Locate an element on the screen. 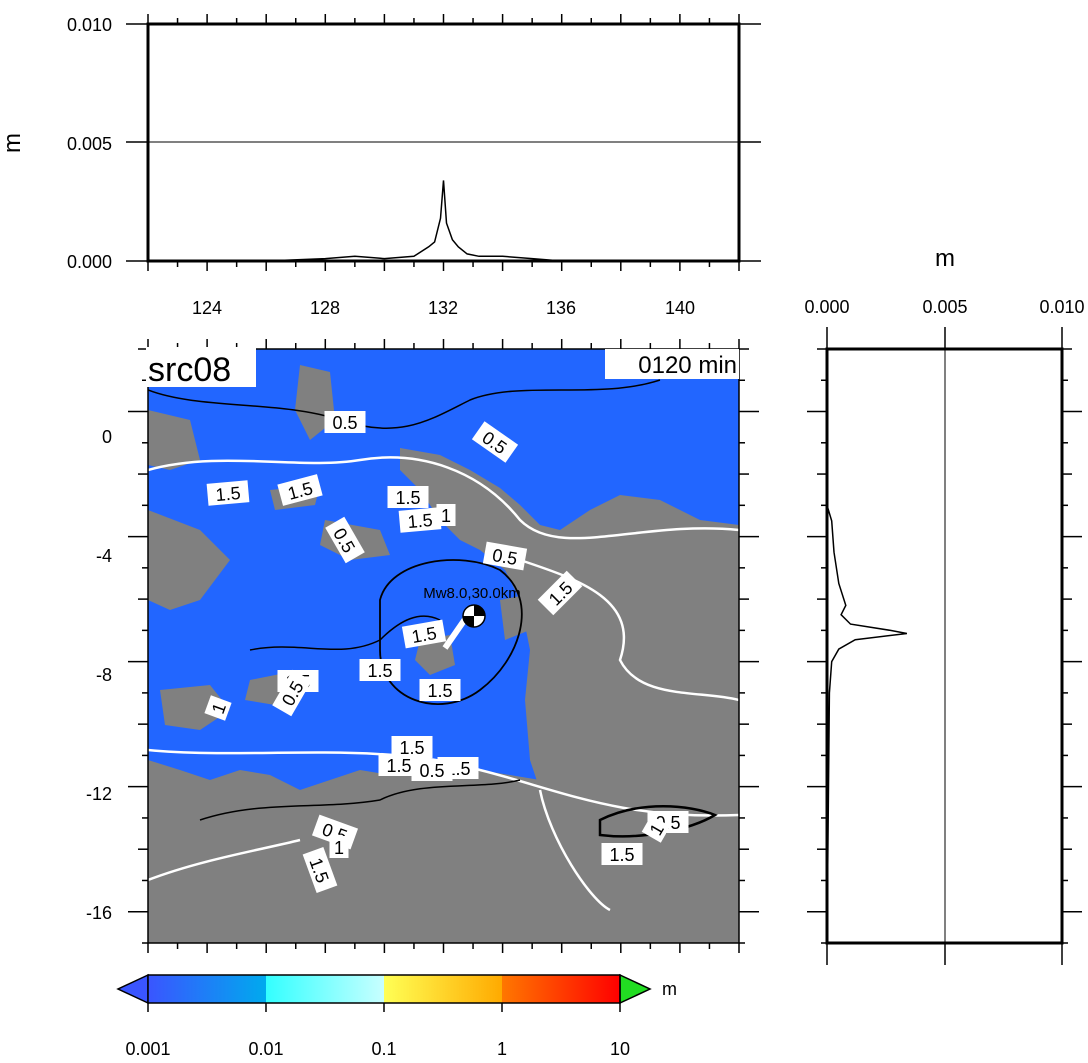  beachball-quadrants is located at coordinates (474, 616).